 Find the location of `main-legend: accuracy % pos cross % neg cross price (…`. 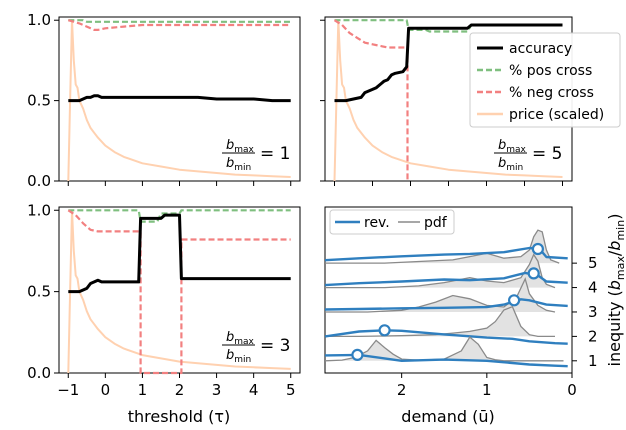

main-legend: accuracy % pos cross % neg cross price (… is located at coordinates (545, 80).